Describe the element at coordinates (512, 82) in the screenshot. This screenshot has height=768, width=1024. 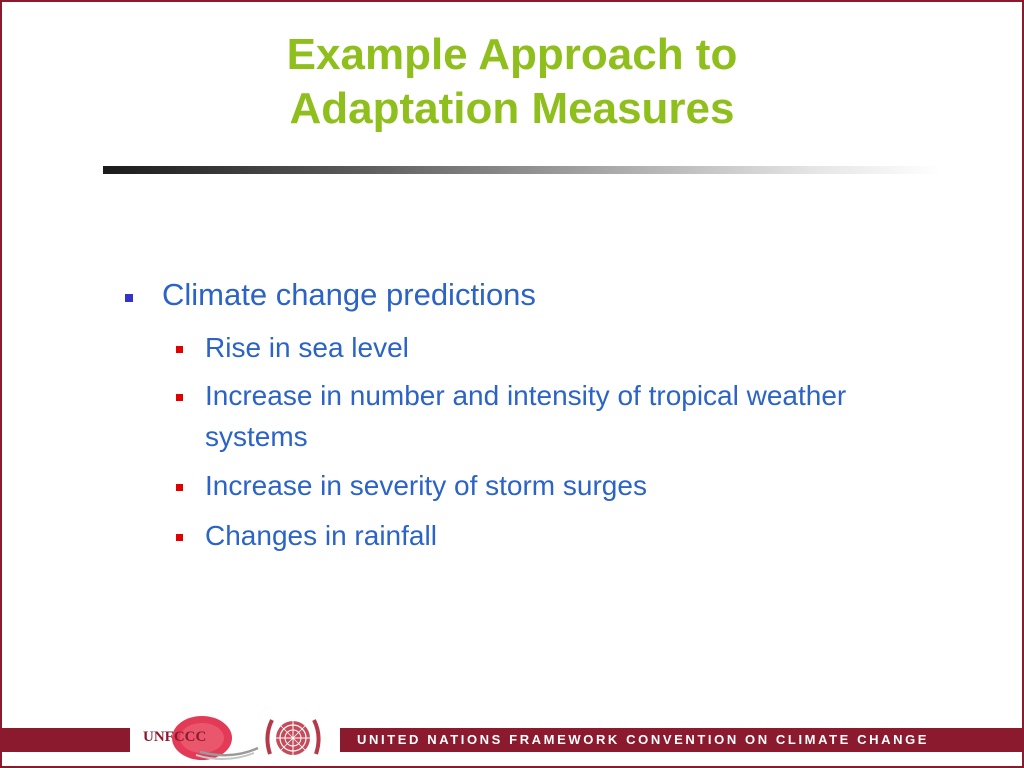
I see `slide-title: Example Approach to Adaptation Measures` at that location.